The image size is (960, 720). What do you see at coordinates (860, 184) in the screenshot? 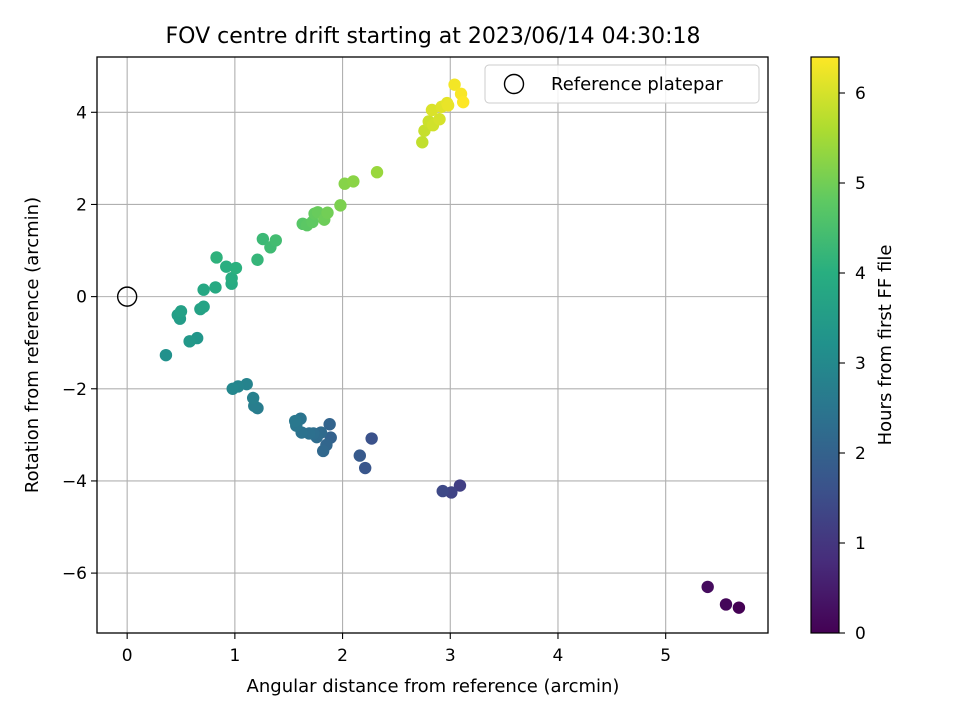
I see `colorbar-tick-label: 5` at bounding box center [860, 184].